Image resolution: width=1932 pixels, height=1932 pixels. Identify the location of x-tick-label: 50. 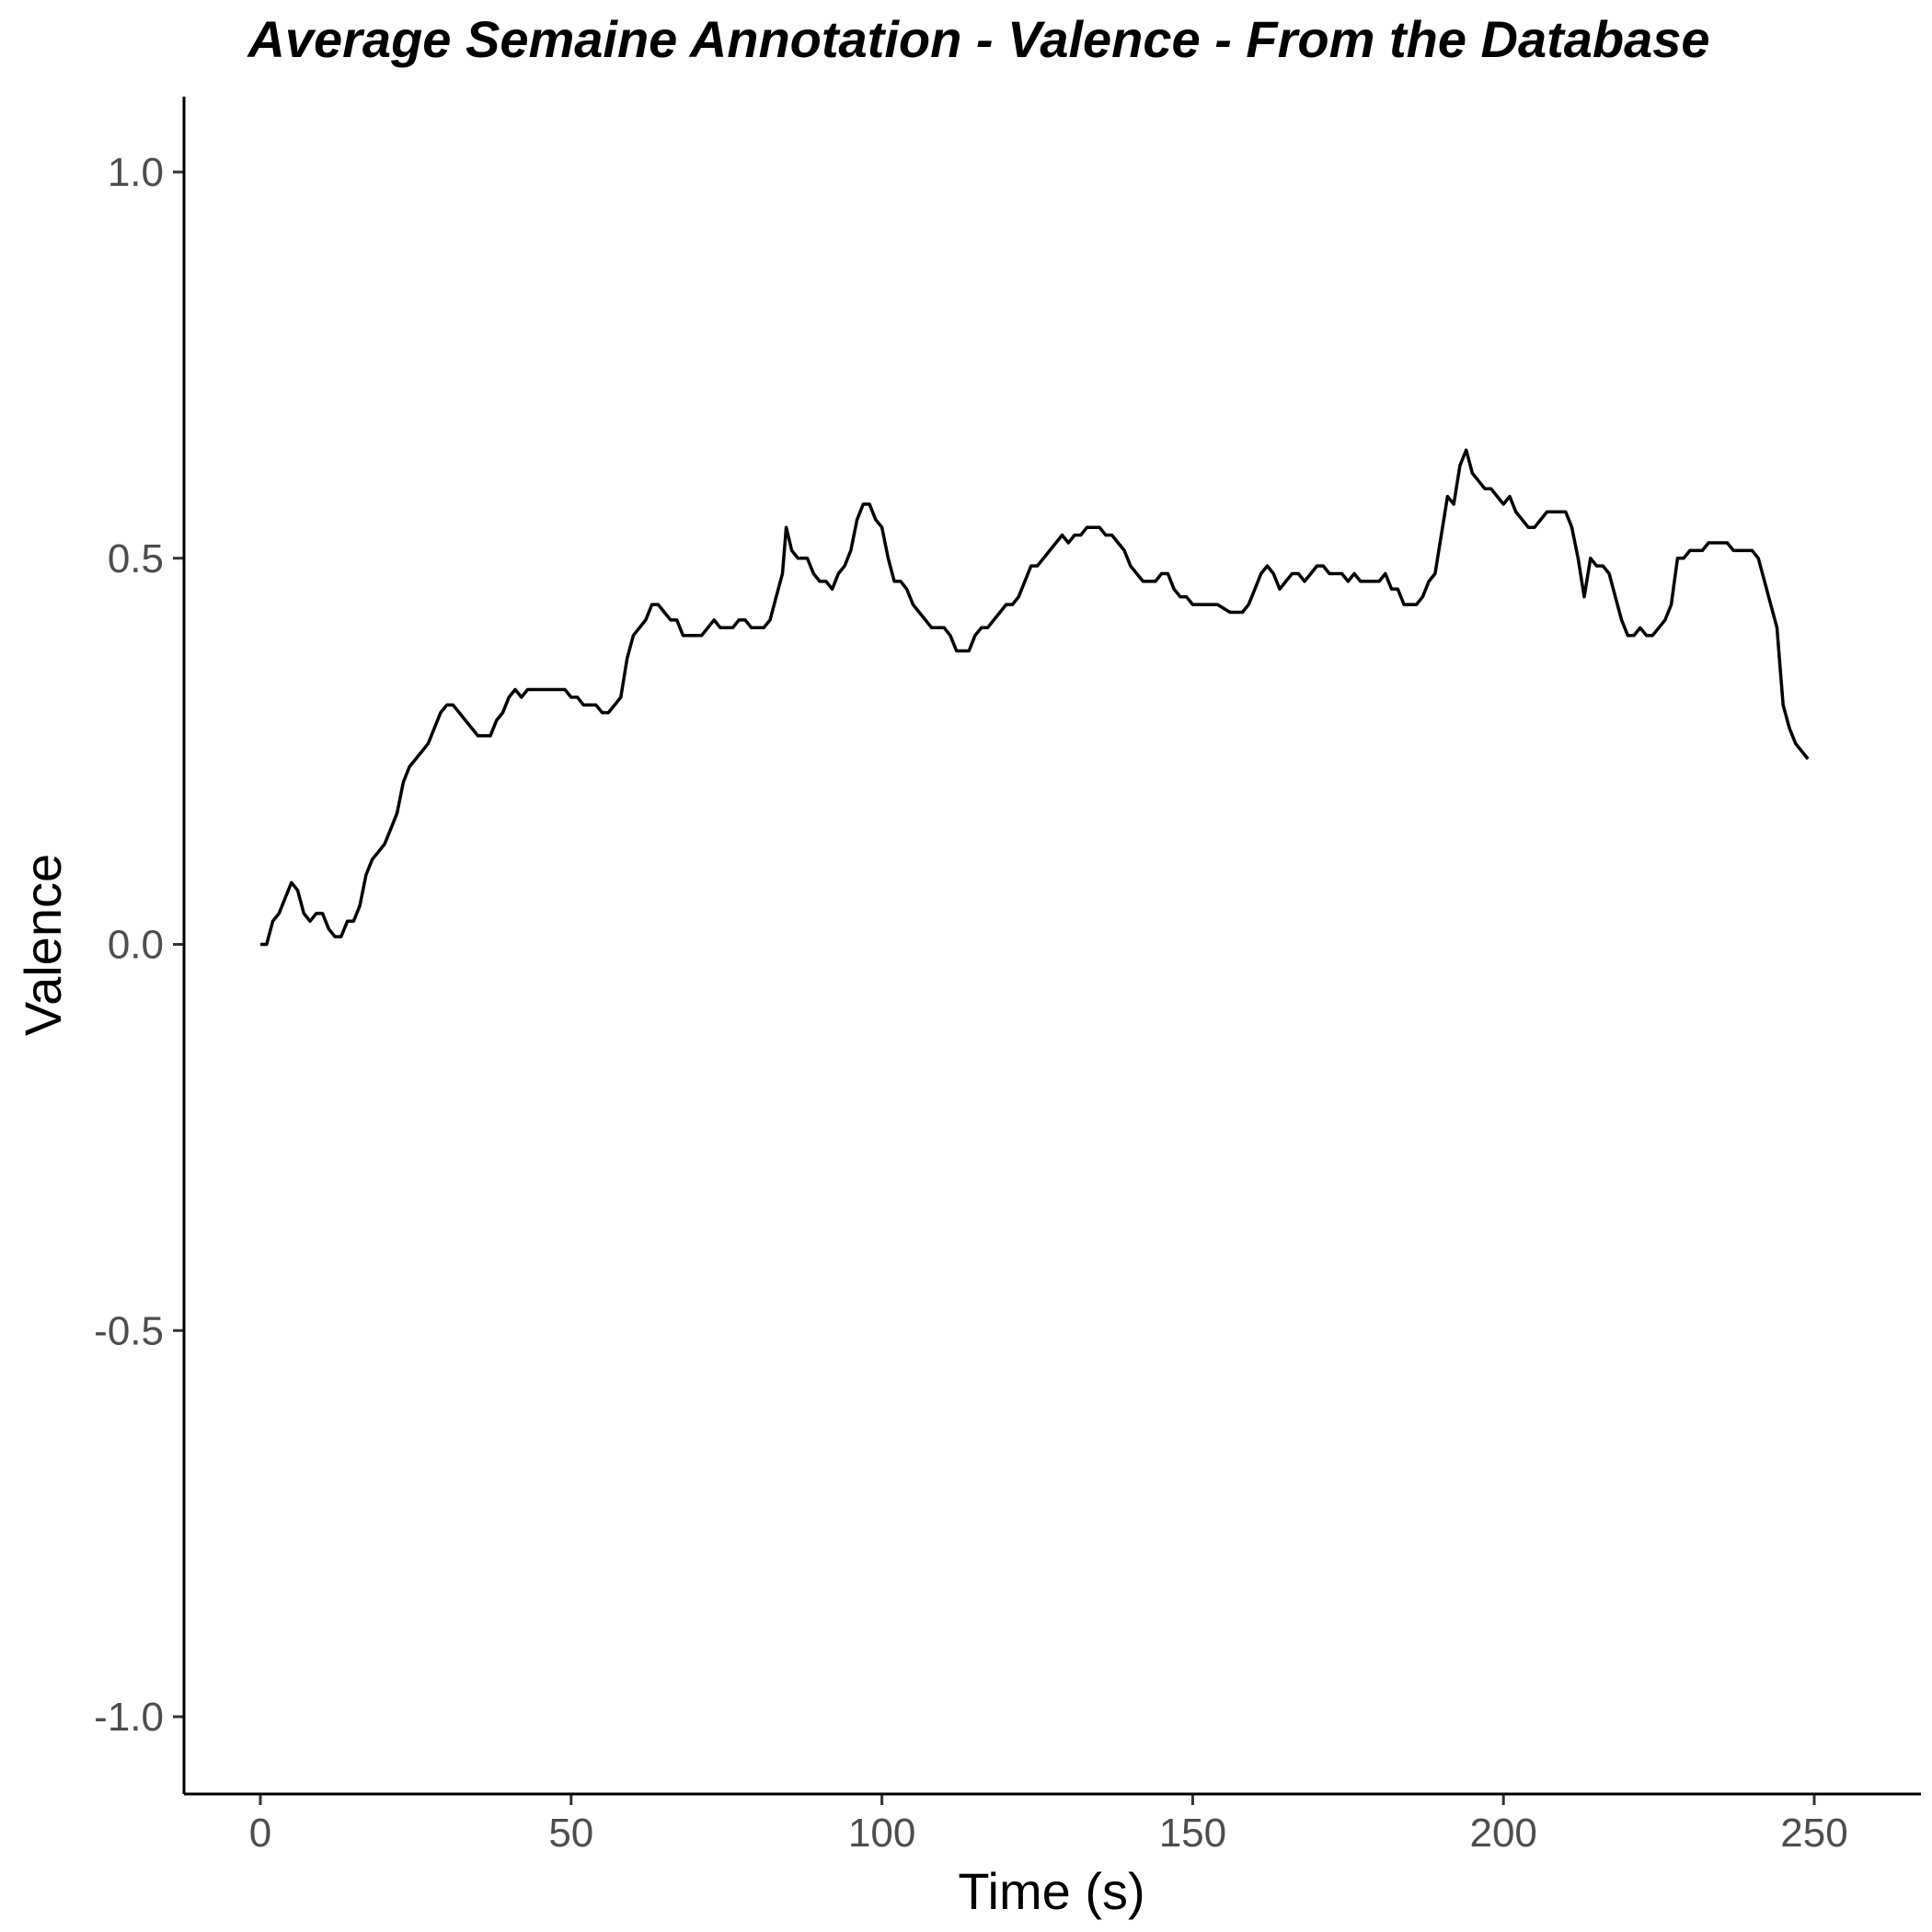
(570, 1833).